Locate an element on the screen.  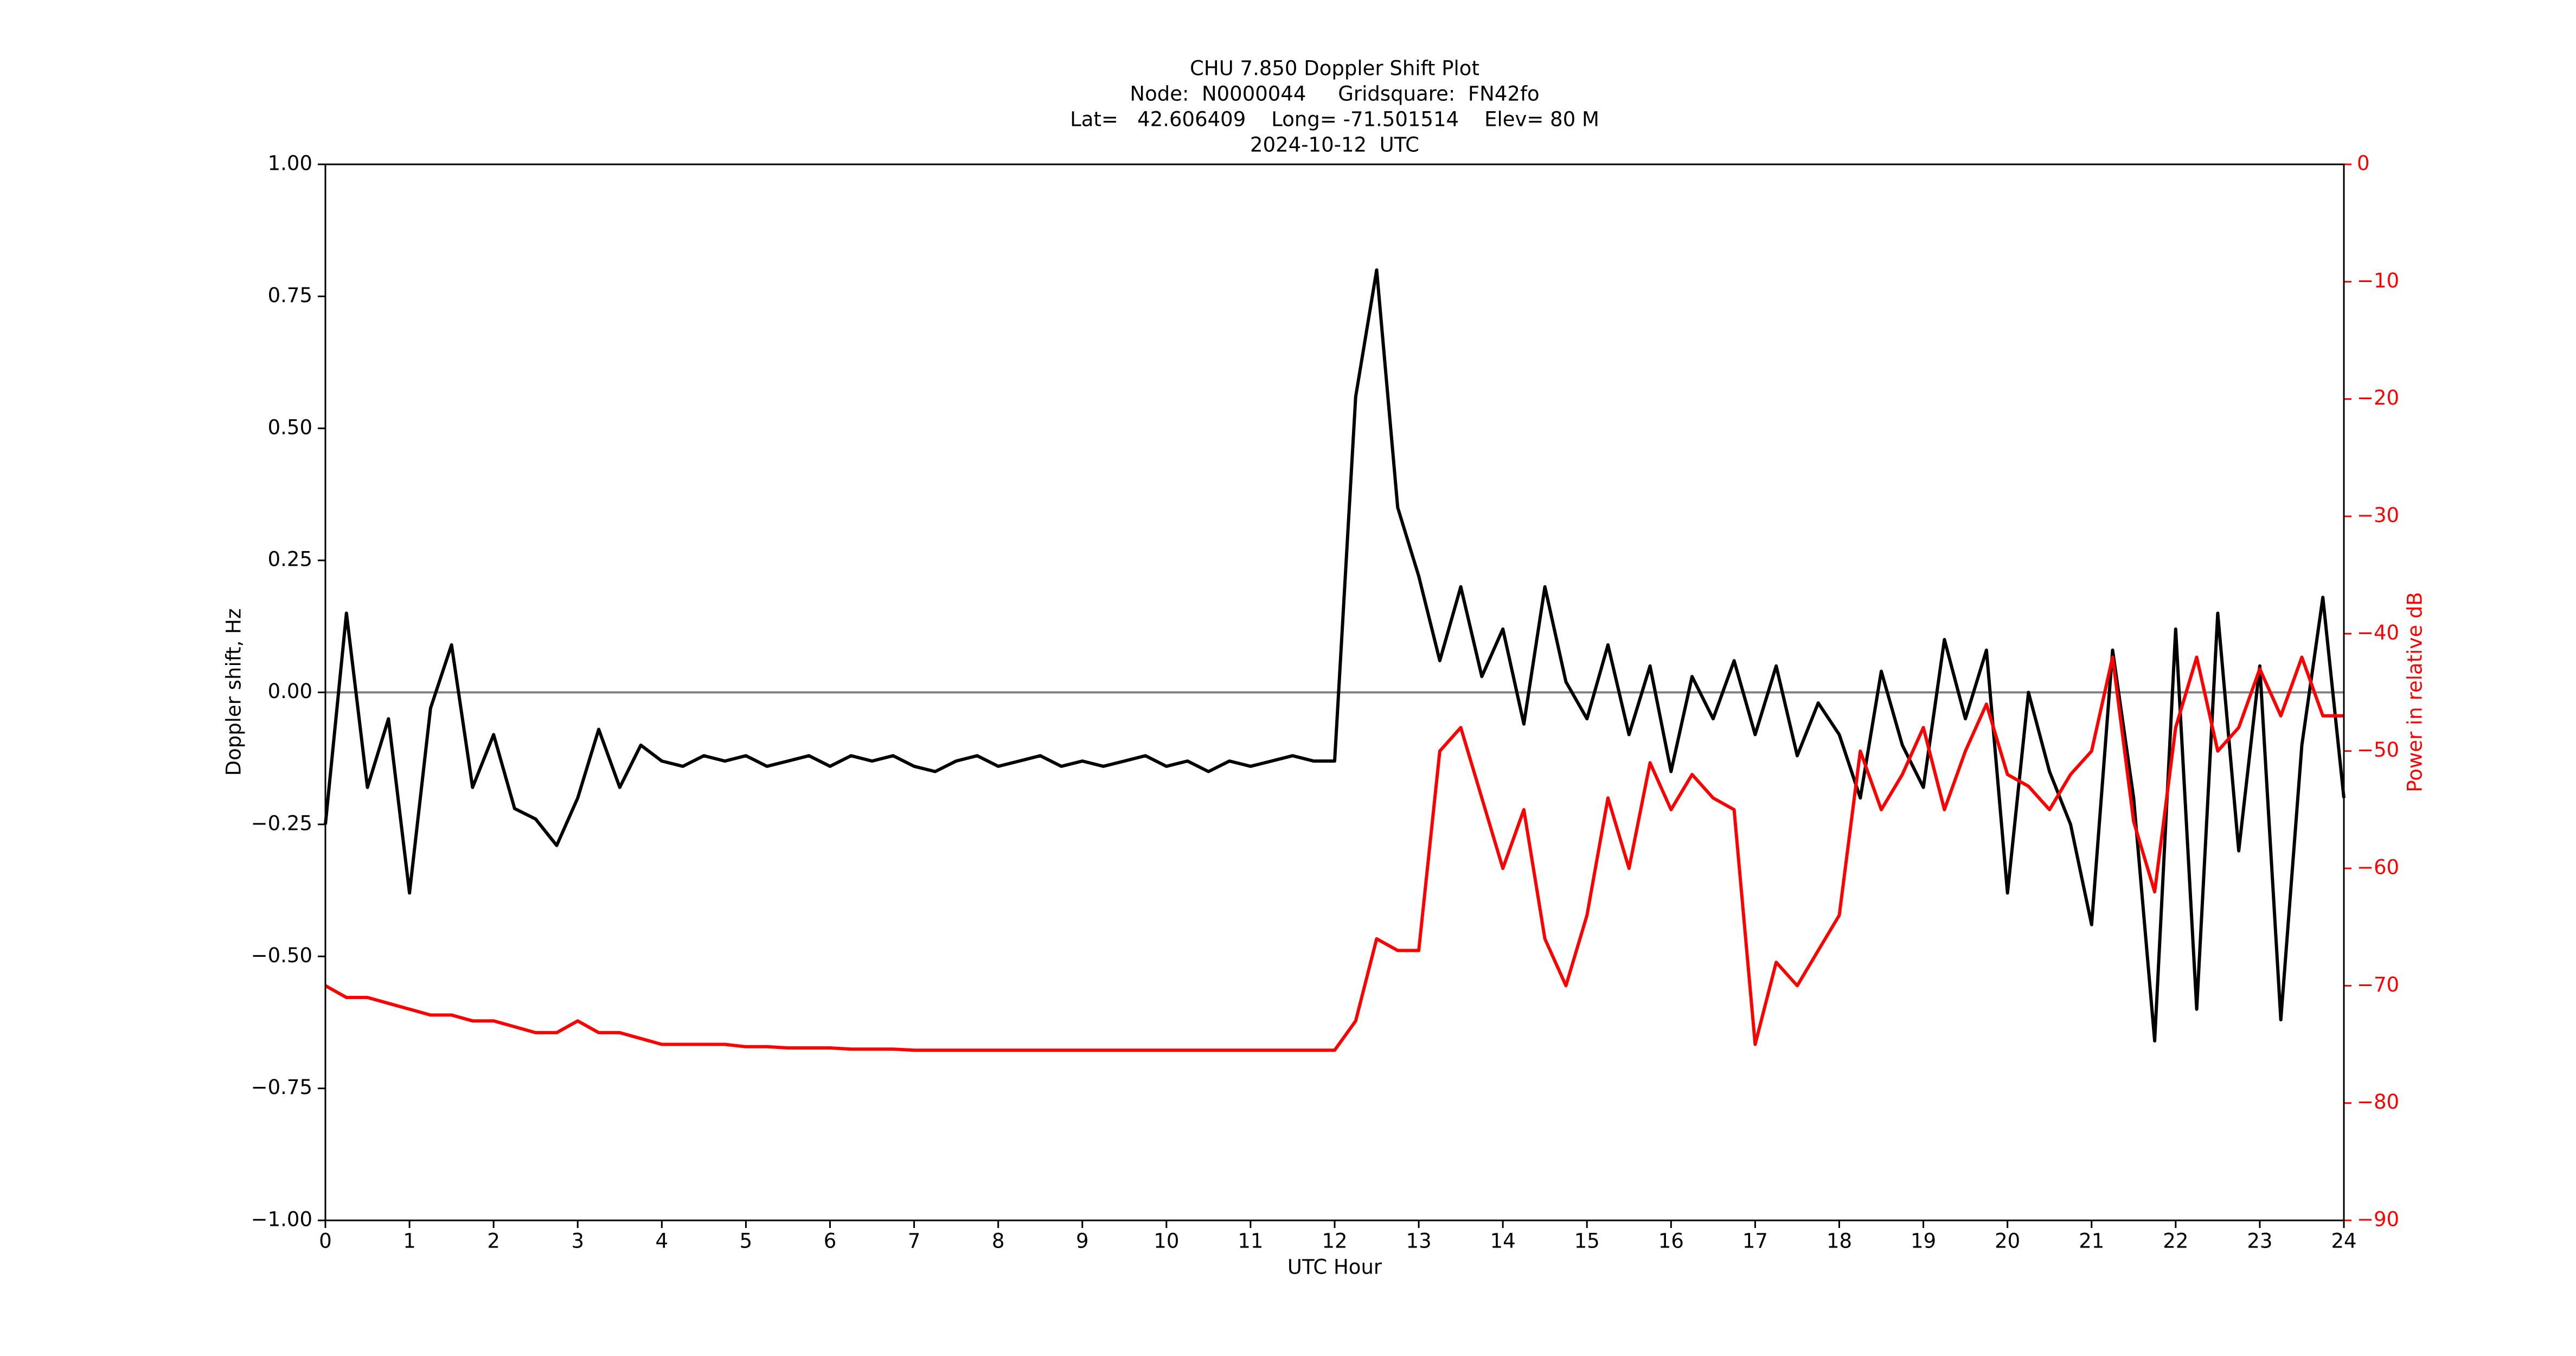
x-tick-label: 18 is located at coordinates (1839, 1241).